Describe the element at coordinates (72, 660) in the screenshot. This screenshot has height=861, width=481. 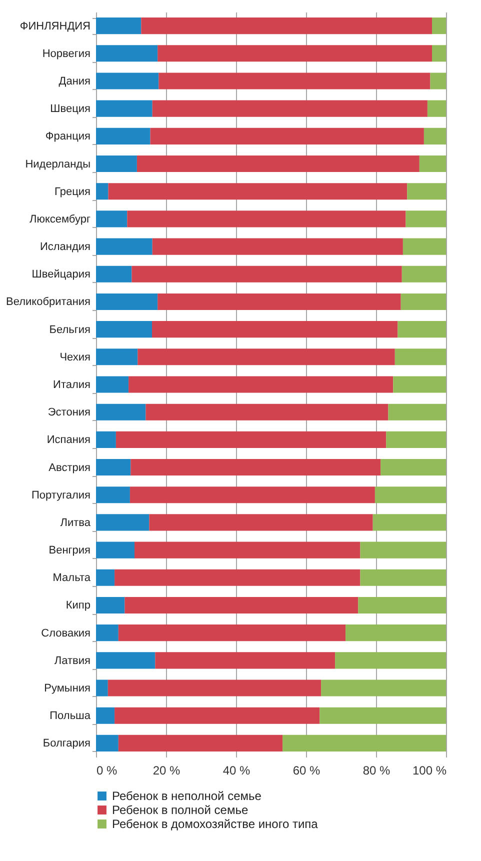
I see `y-tick-label: Латвия` at that location.